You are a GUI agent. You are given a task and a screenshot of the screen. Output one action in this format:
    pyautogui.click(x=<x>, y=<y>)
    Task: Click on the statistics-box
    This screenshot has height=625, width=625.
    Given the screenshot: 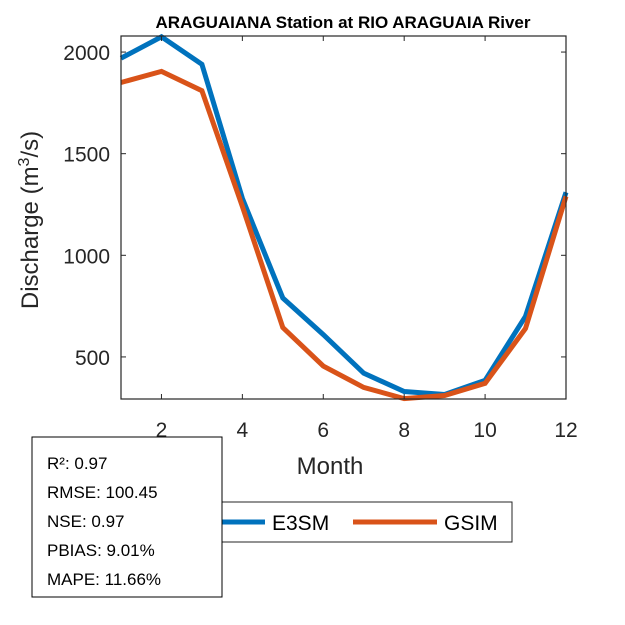 What is the action you would take?
    pyautogui.click(x=127, y=517)
    